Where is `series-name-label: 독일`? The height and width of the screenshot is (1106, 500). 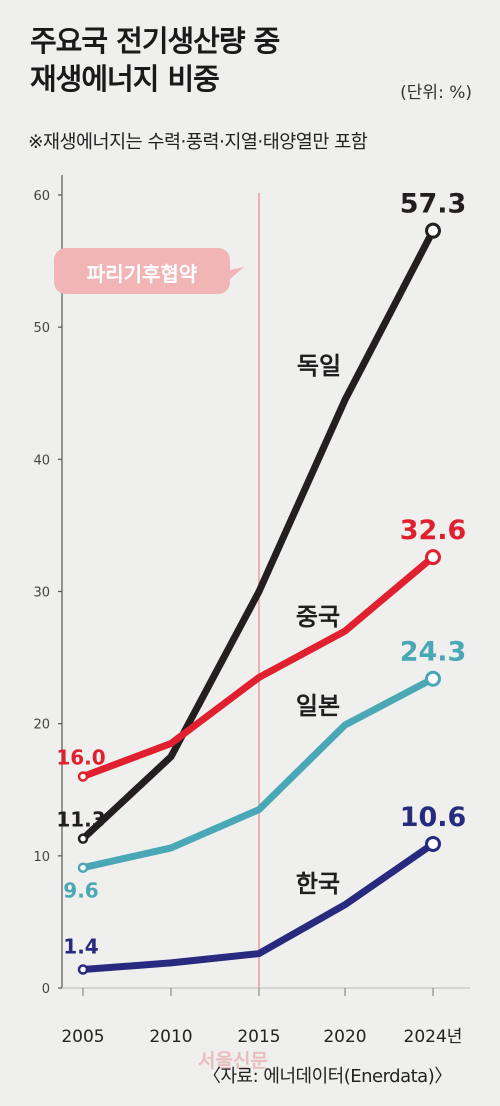
series-name-label: 독일 is located at coordinates (319, 366).